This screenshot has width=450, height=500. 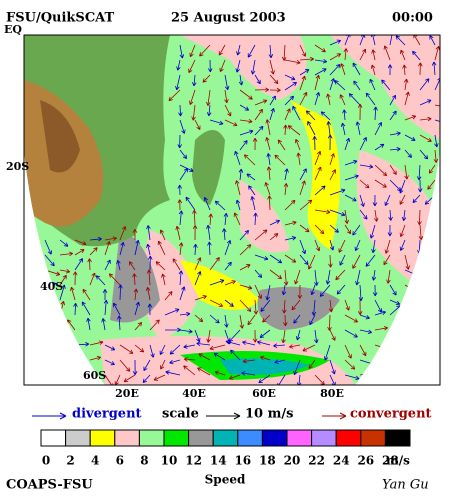 I want to click on colorbar-label: 10, so click(x=169, y=461).